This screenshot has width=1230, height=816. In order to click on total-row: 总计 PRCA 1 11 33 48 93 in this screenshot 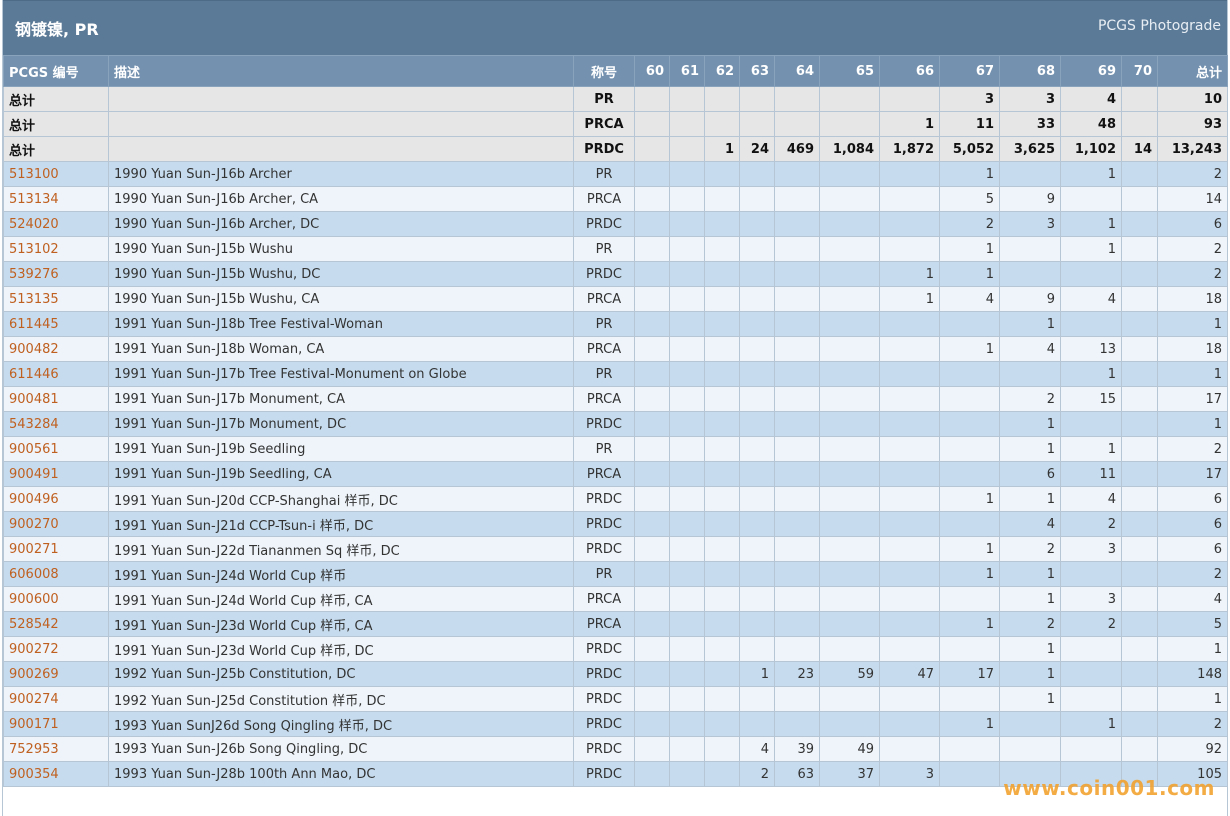, I will do `click(615, 124)`.